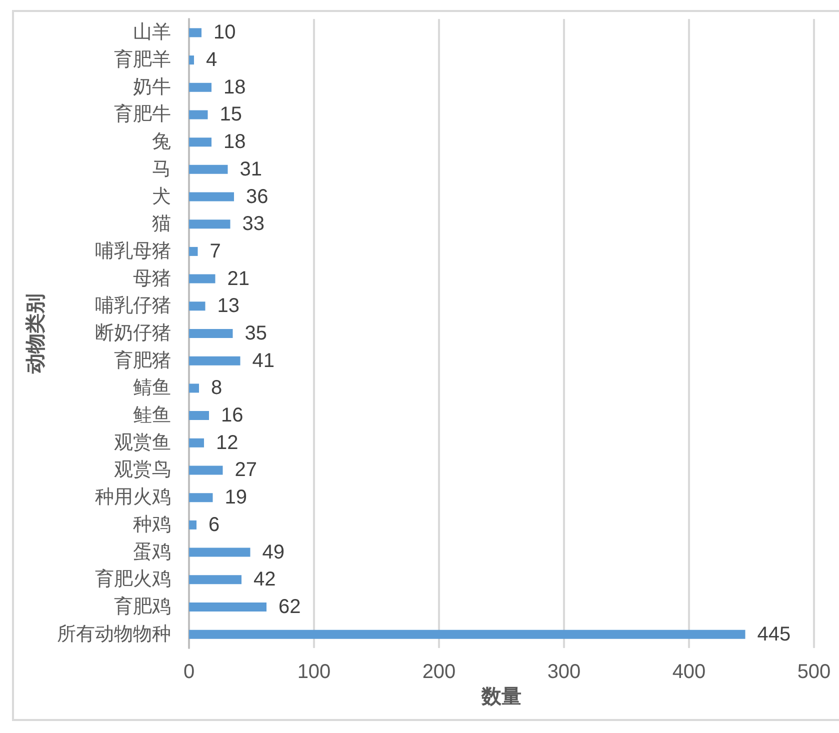 The height and width of the screenshot is (733, 839). Describe the element at coordinates (114, 634) in the screenshot. I see `y-tick-label: 所有动物物种` at that location.